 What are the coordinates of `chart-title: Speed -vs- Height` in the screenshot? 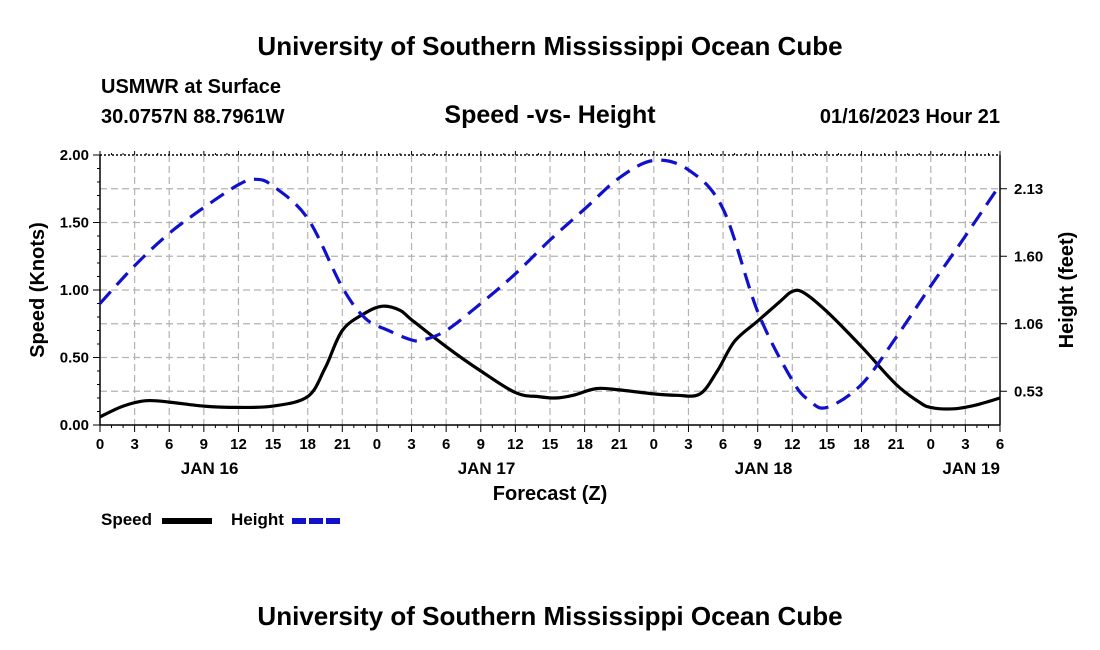 It's located at (550, 115).